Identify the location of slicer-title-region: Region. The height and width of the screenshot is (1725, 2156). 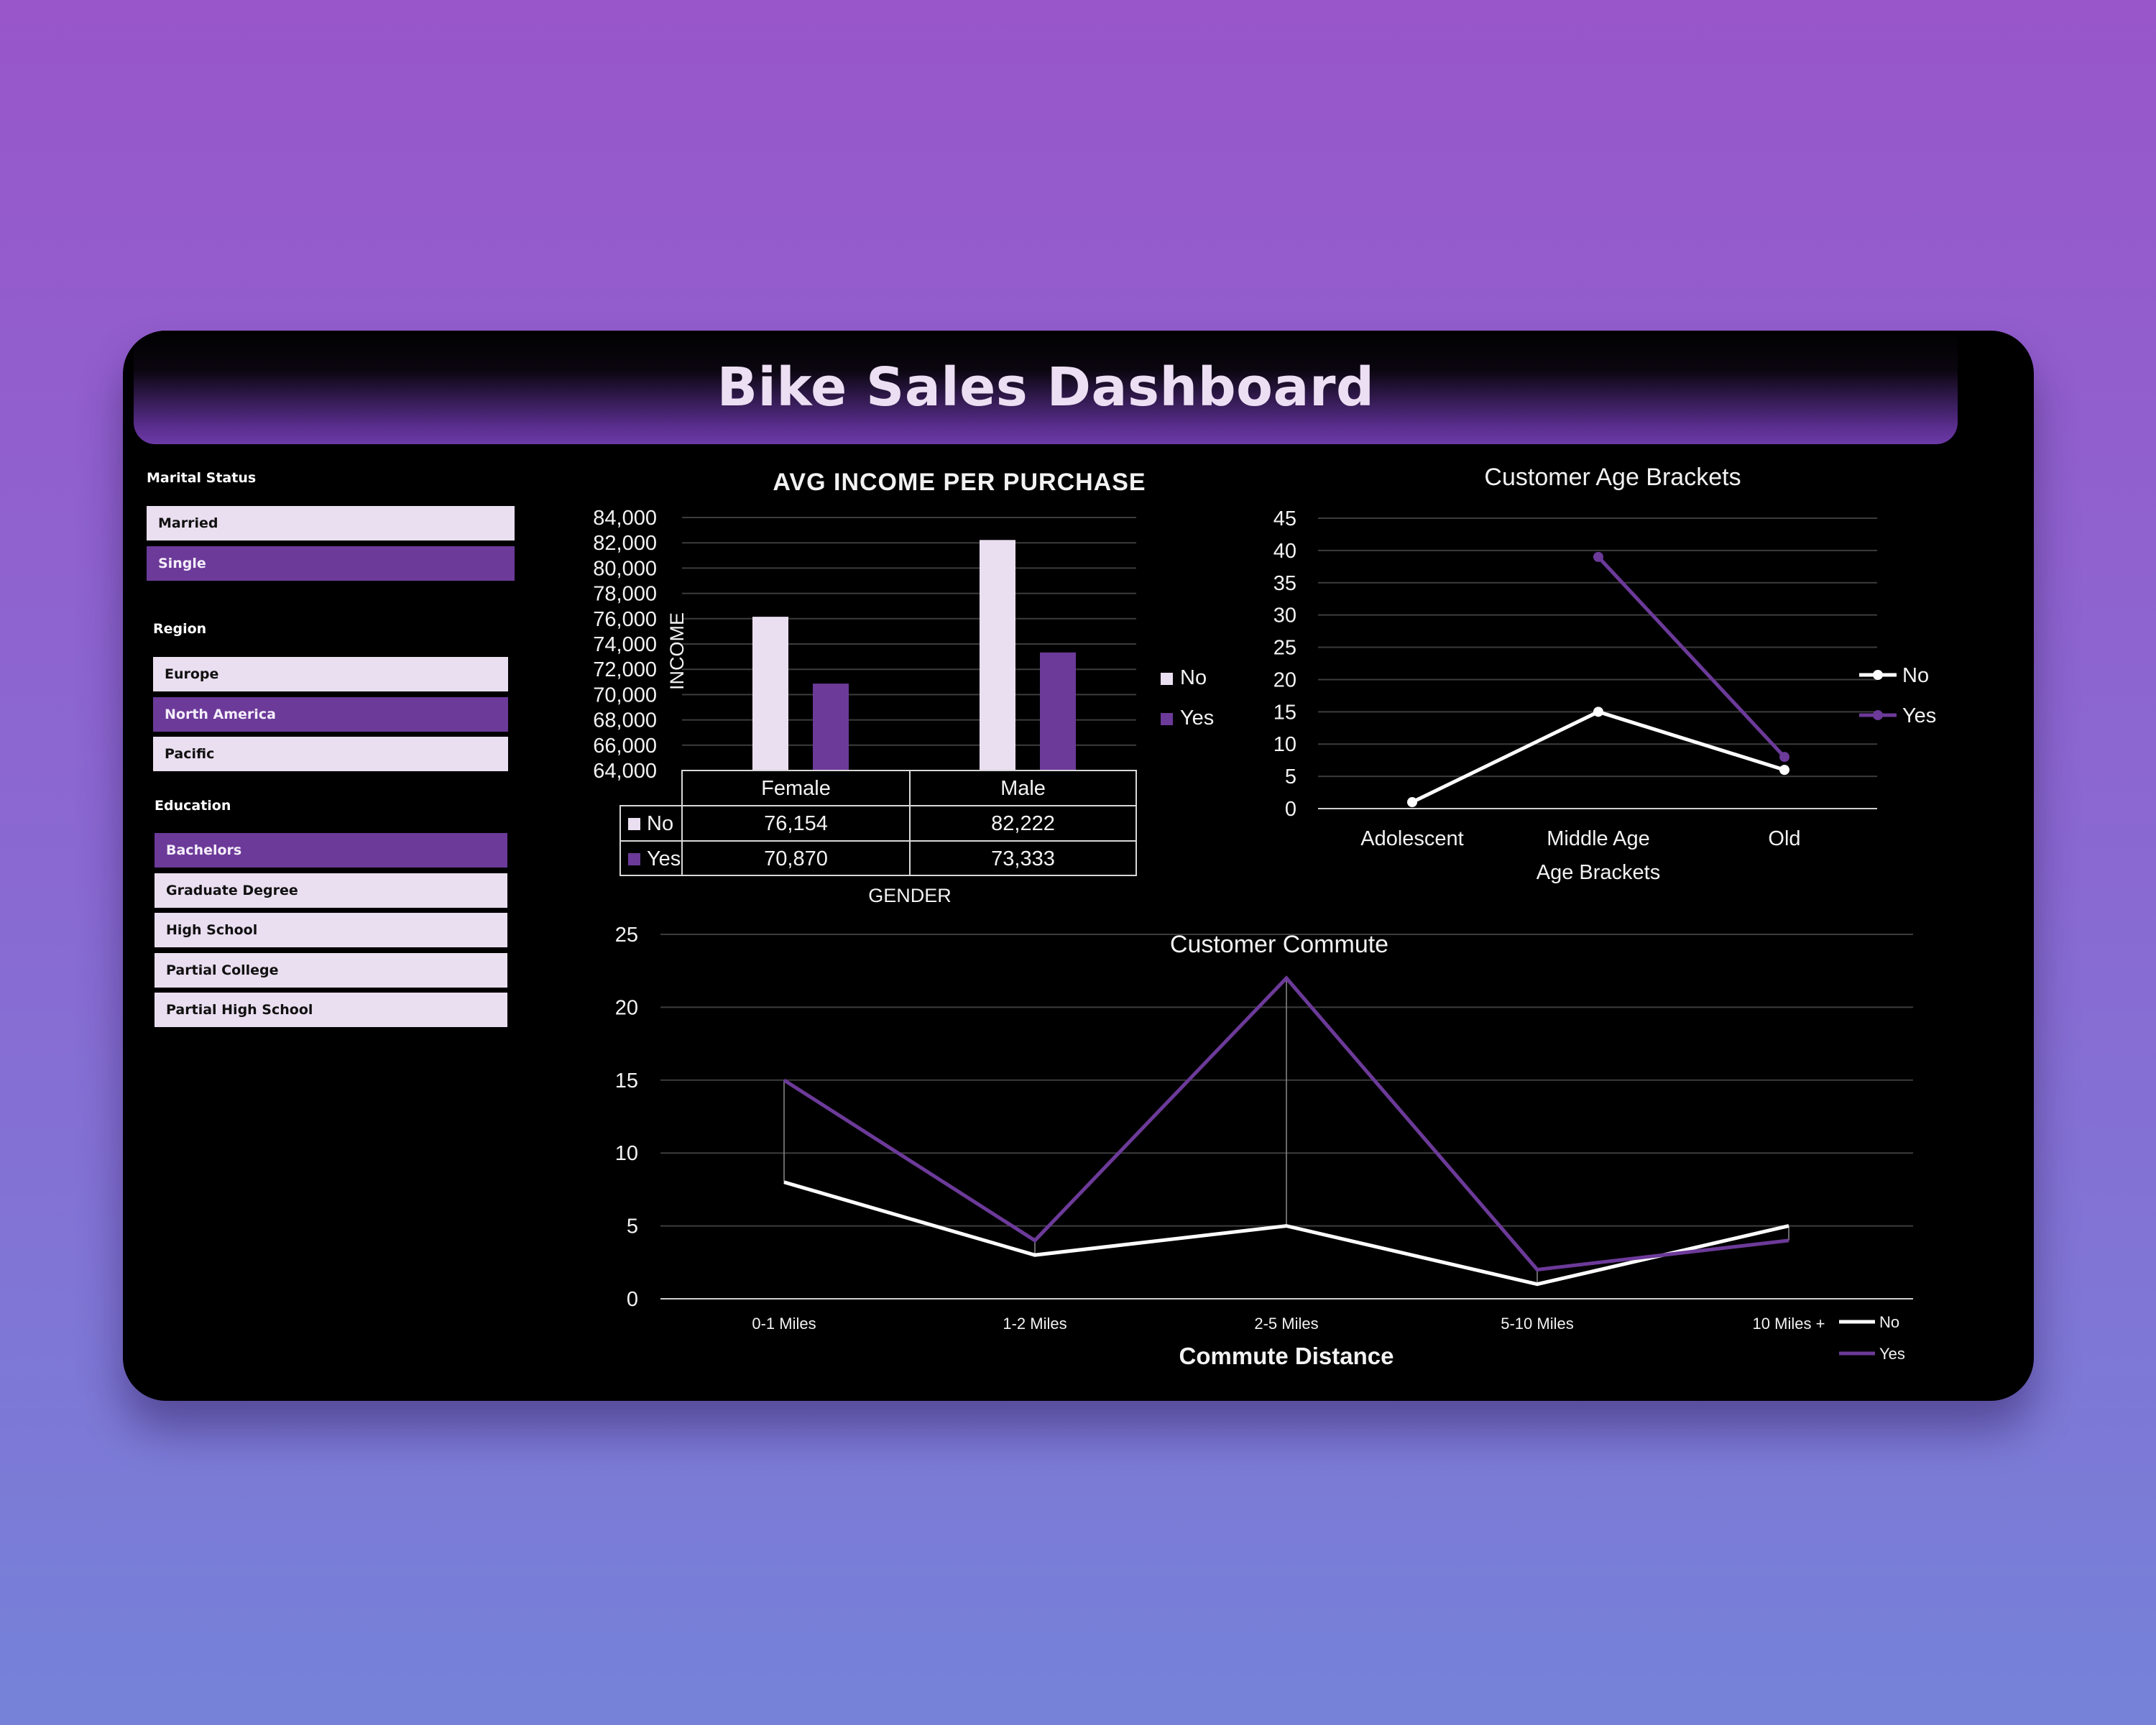
(180, 629).